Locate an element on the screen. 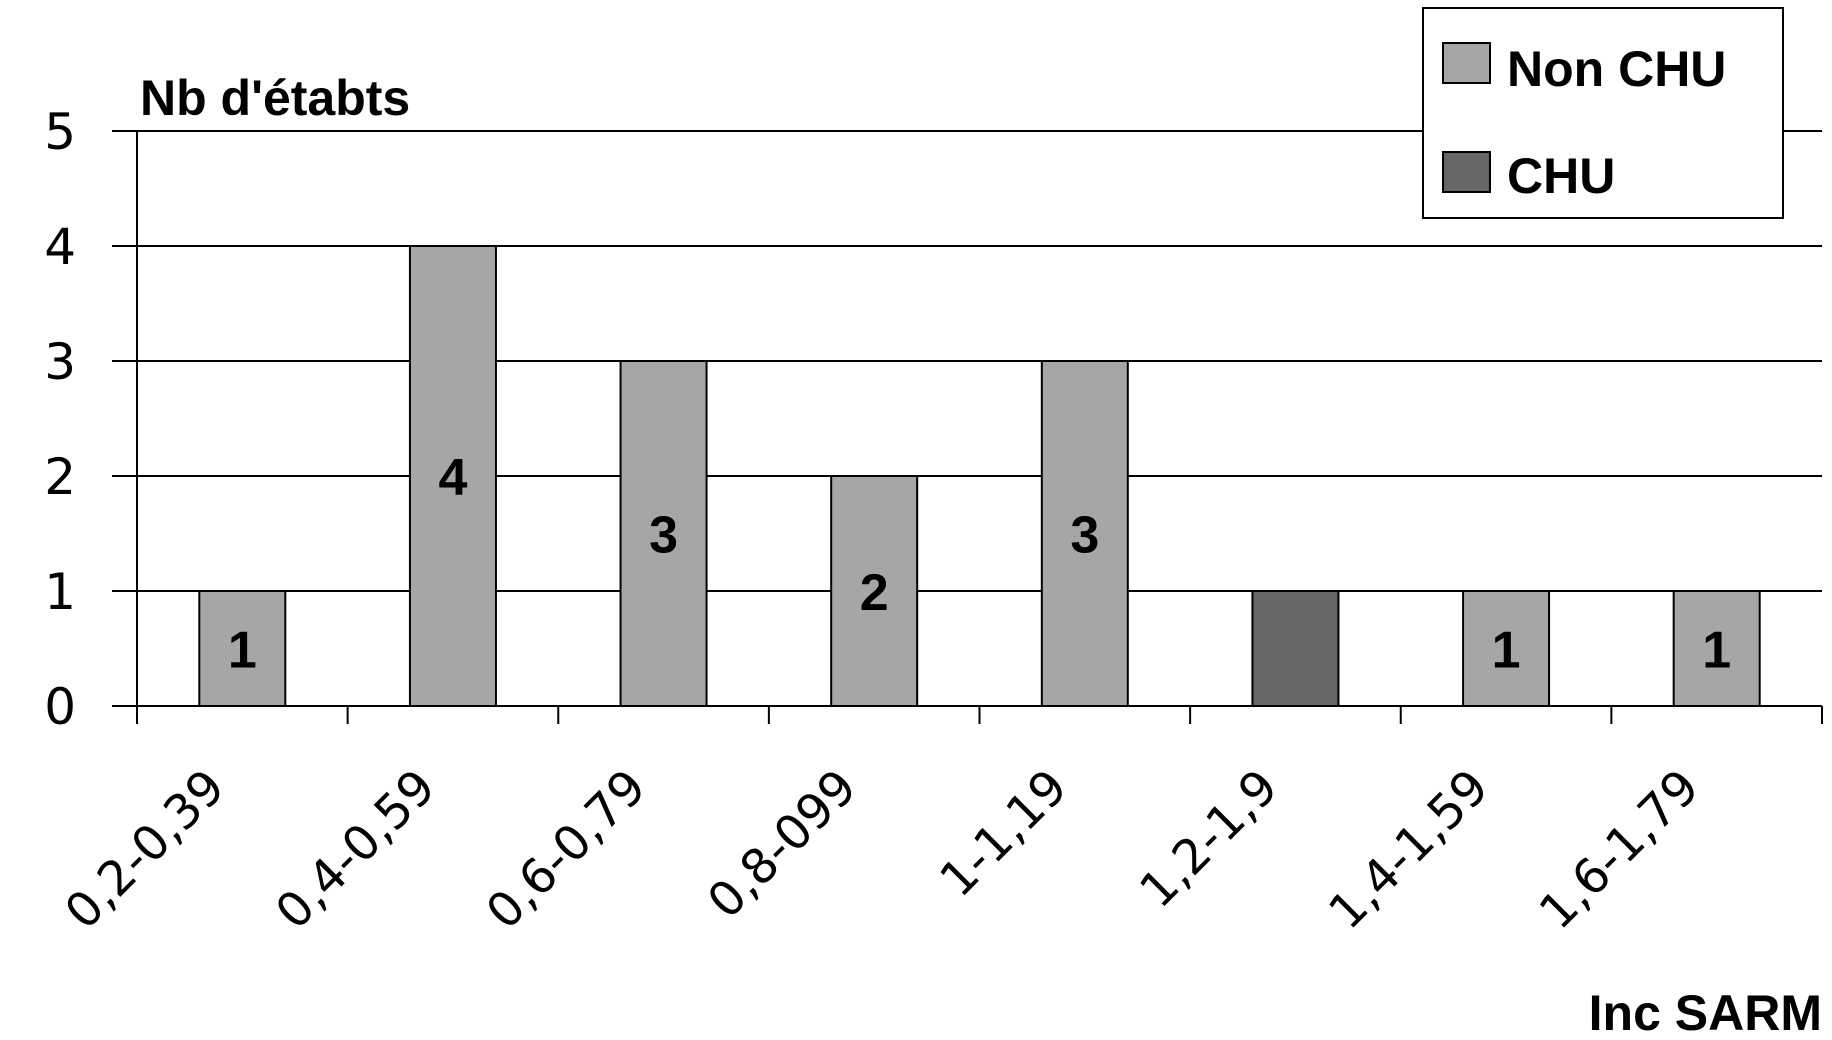 The height and width of the screenshot is (1040, 1832). bar-value-label: 4 is located at coordinates (452, 478).